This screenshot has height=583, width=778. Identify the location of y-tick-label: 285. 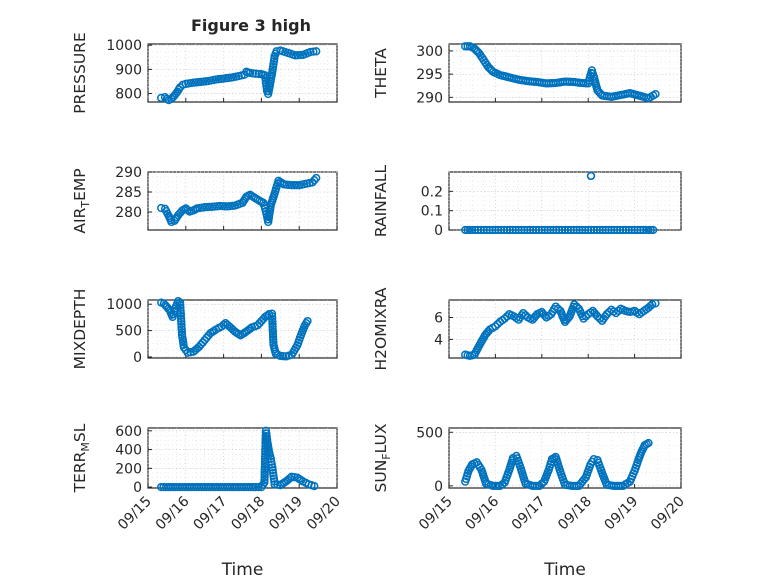
(128, 193).